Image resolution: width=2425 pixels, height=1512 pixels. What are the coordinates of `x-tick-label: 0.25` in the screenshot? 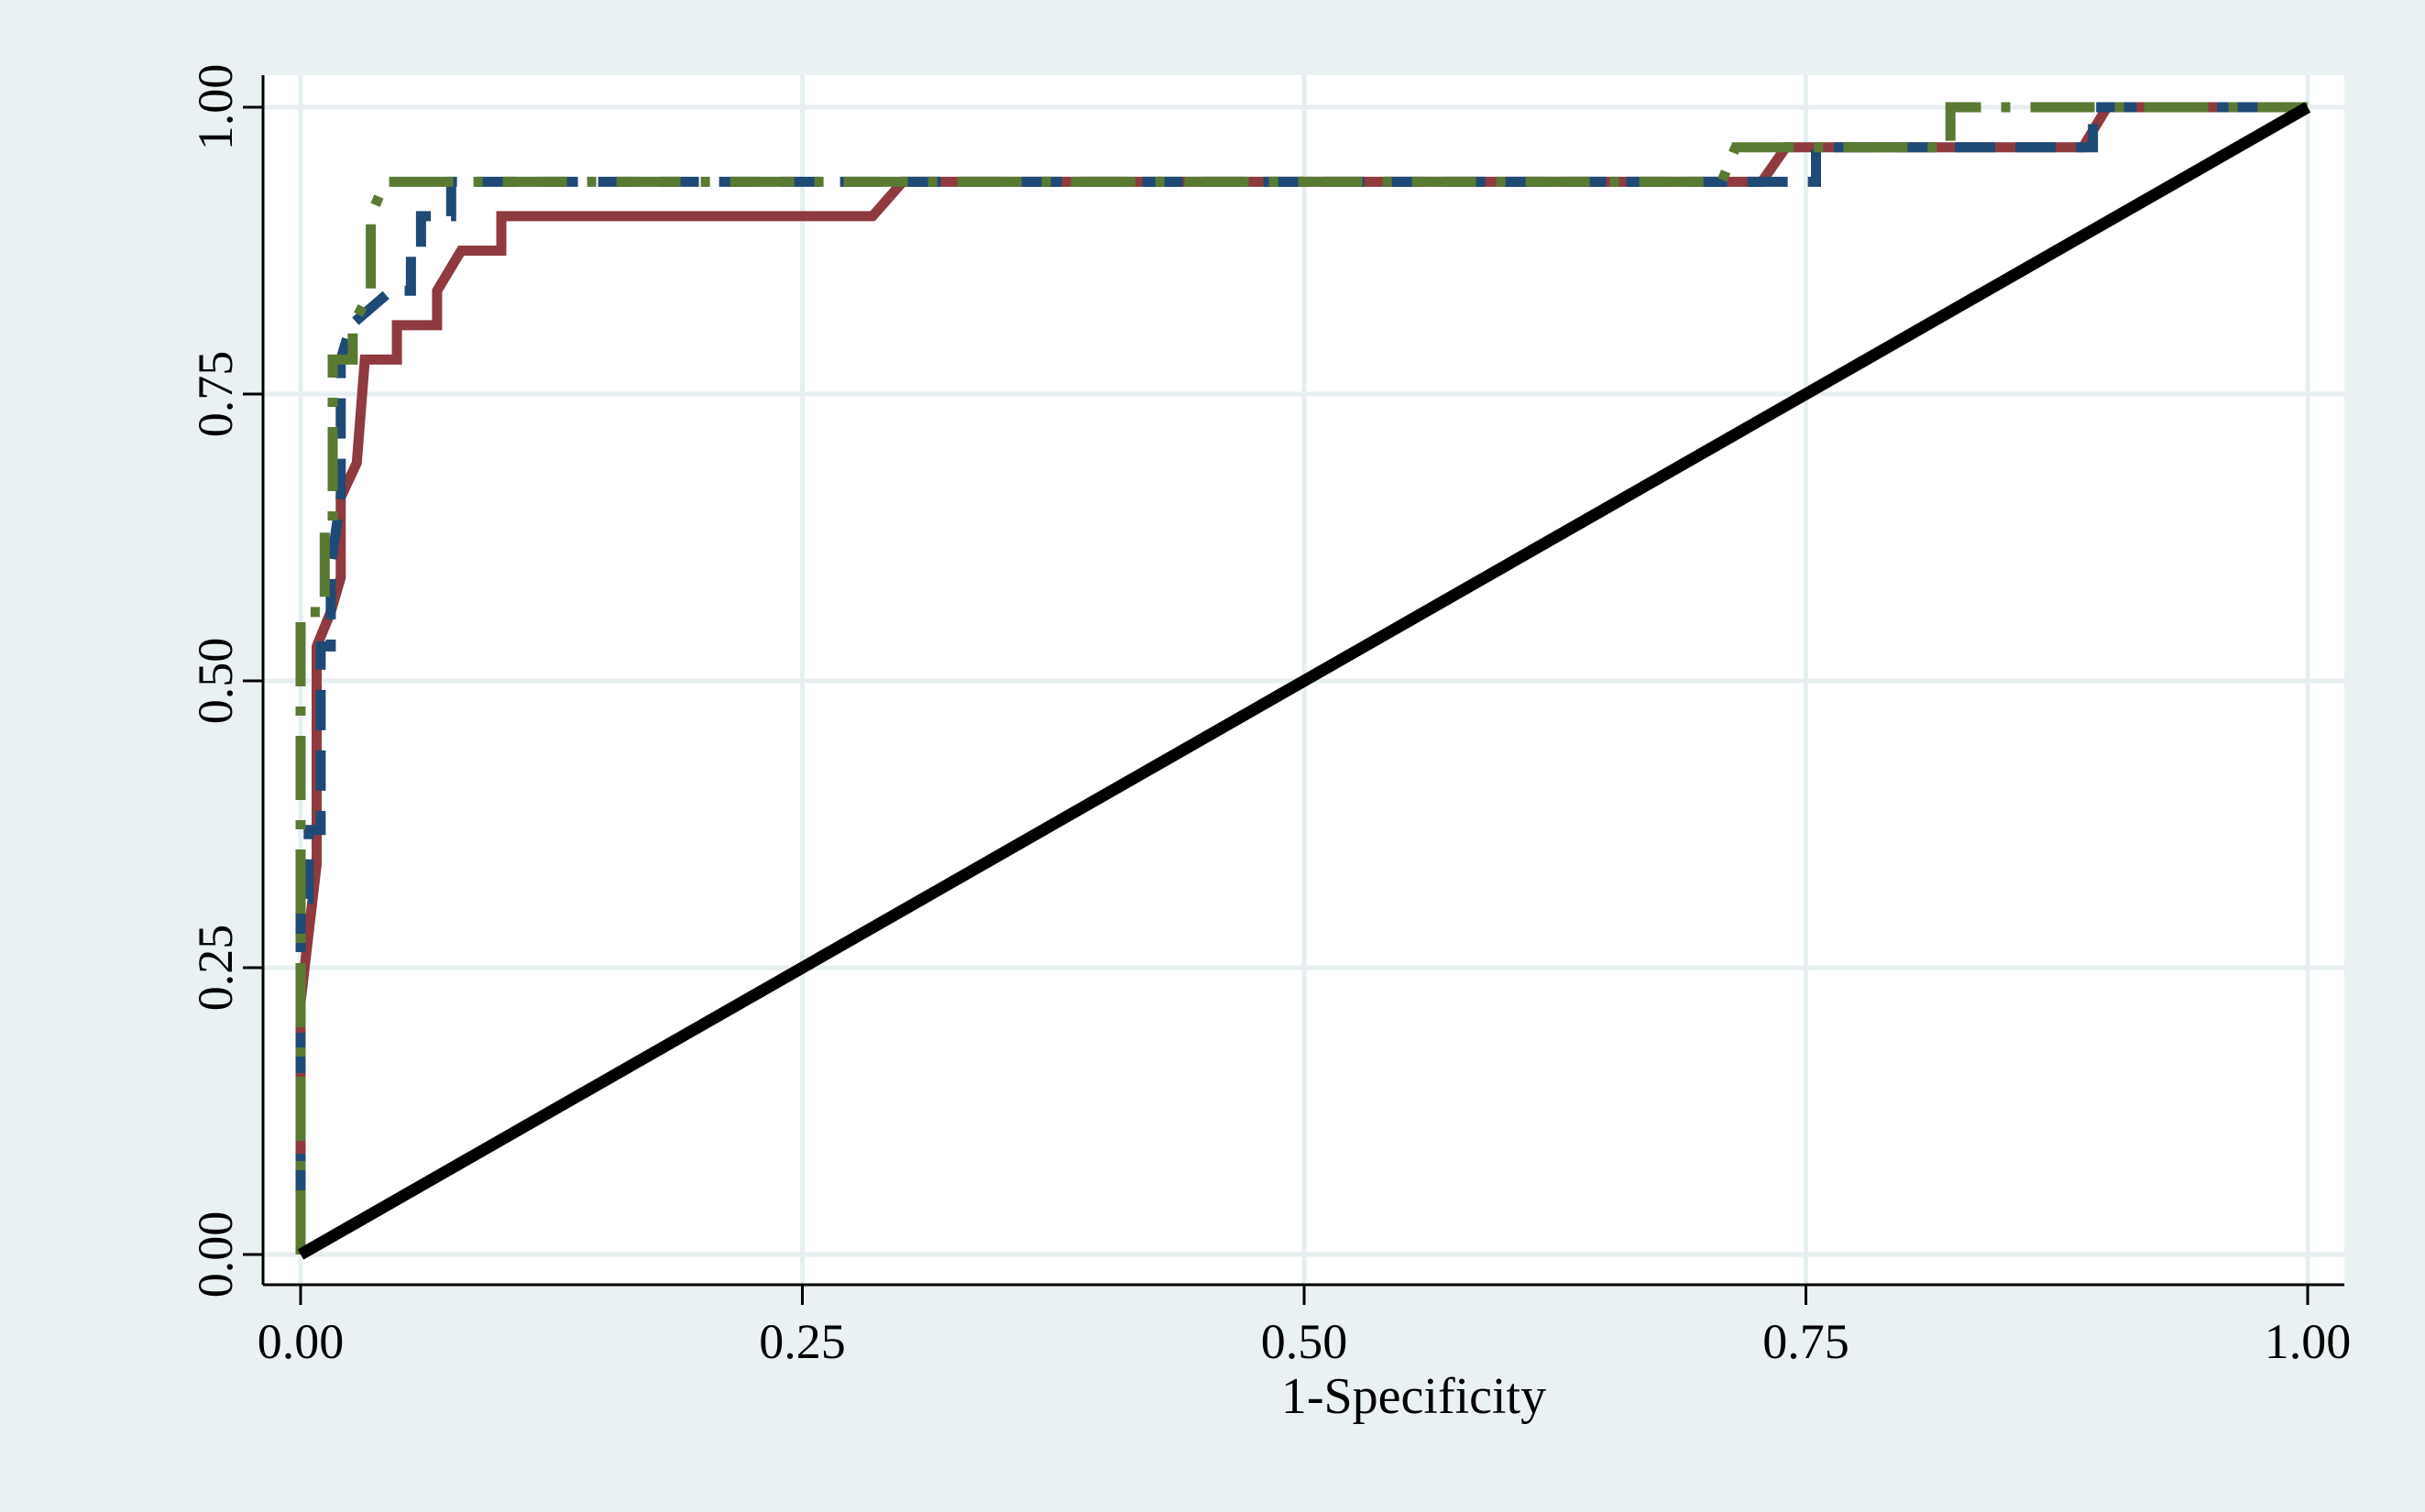 It's located at (802, 1341).